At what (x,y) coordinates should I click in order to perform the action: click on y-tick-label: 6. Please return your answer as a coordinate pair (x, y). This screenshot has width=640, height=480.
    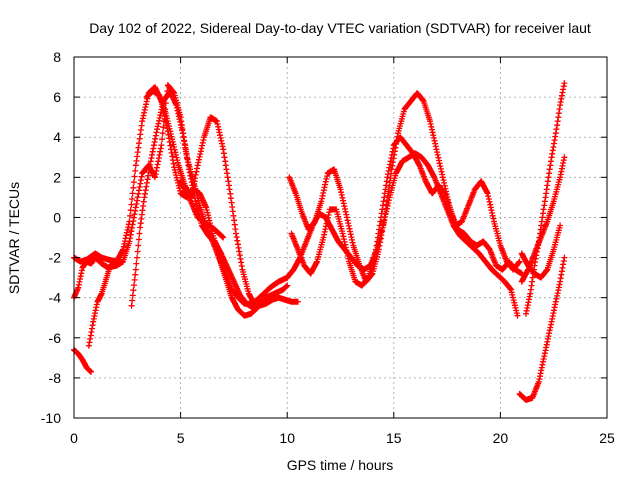
    Looking at the image, I should click on (57, 97).